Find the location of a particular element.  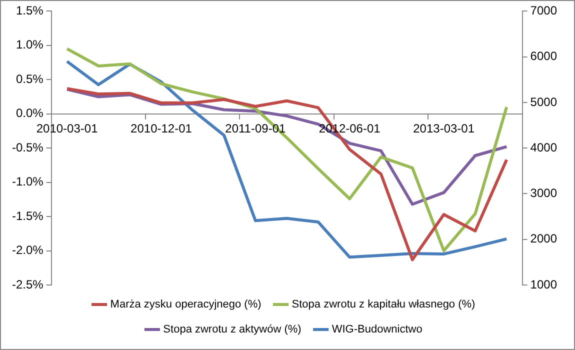

legend-label: Stopa zwrotu z aktywów (%) is located at coordinates (232, 330).